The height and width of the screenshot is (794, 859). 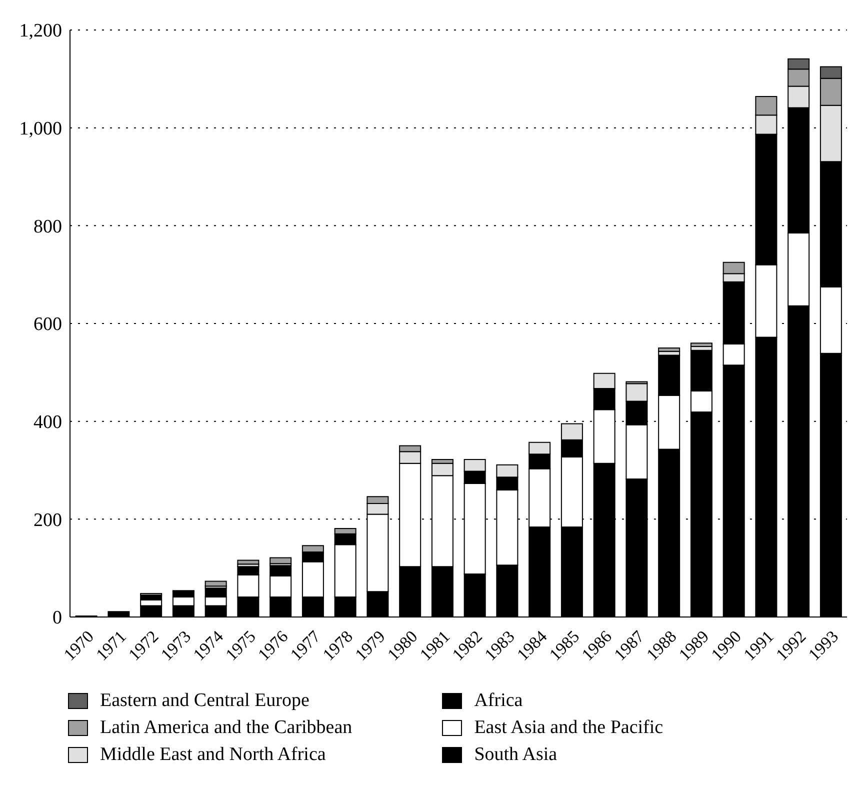 What do you see at coordinates (516, 755) in the screenshot?
I see `legend-label: South Asia` at bounding box center [516, 755].